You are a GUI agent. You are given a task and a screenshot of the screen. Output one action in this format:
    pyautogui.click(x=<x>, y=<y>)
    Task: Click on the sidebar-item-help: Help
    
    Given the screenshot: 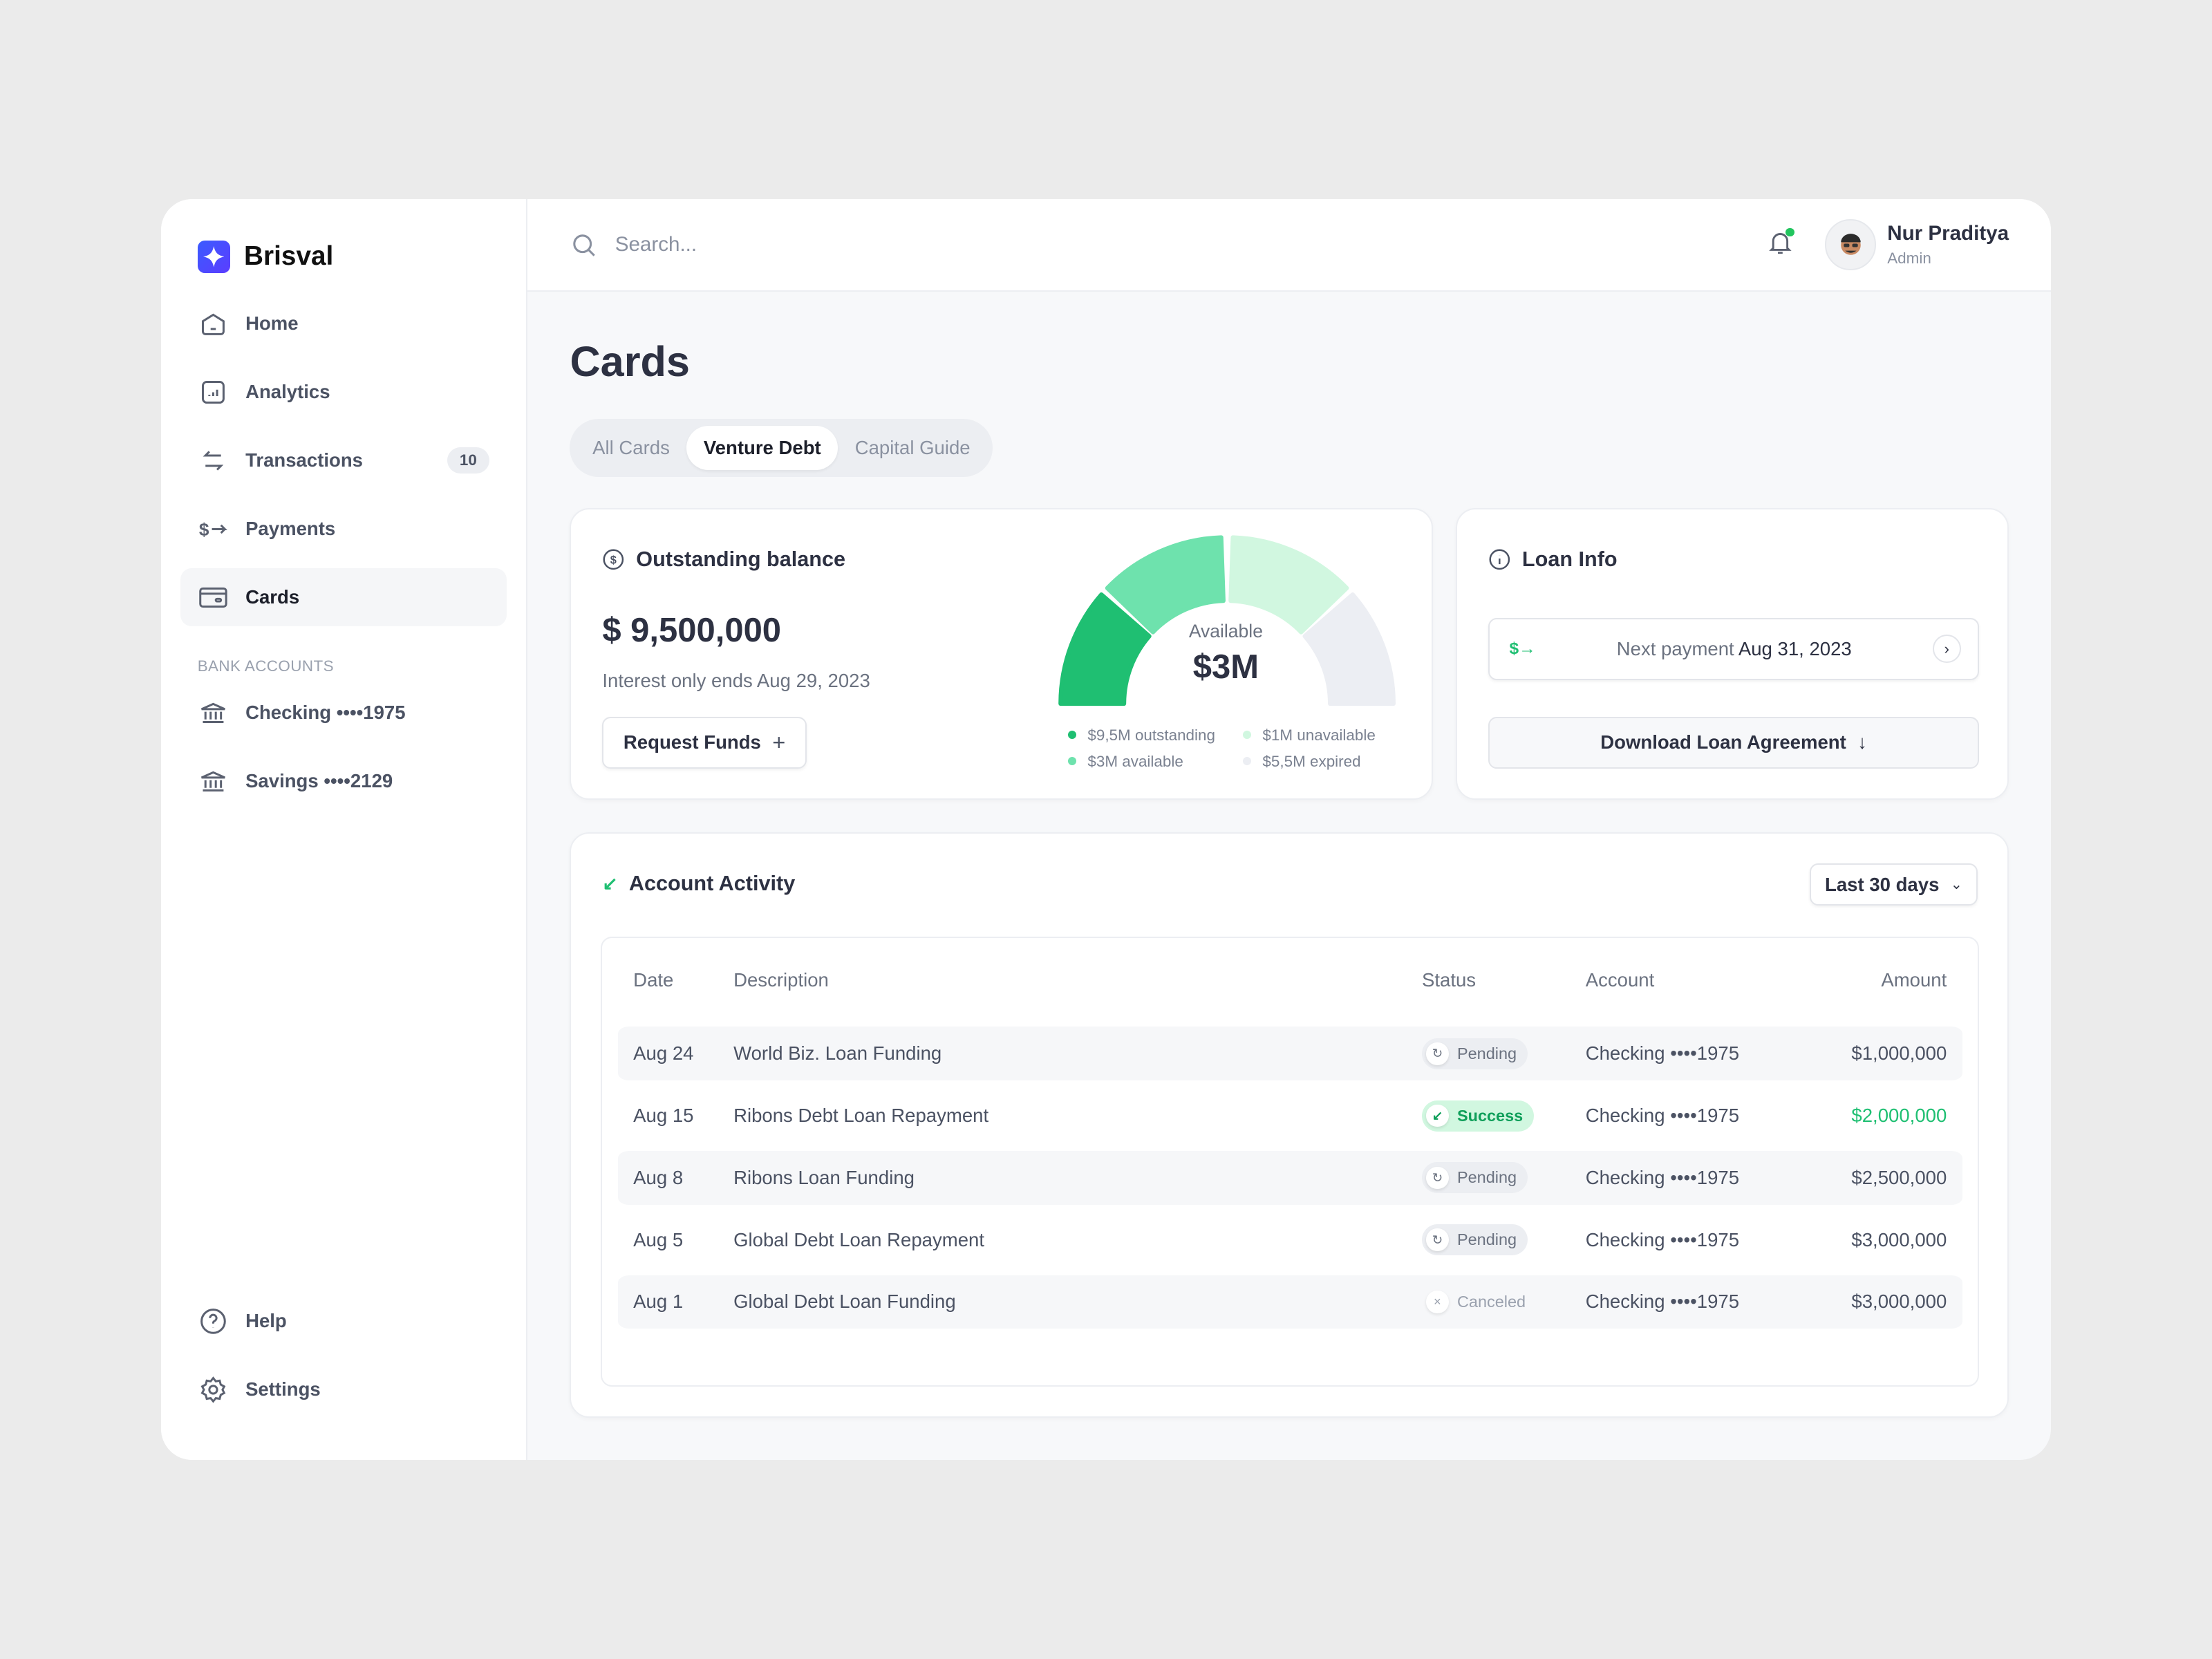 What is the action you would take?
    pyautogui.click(x=343, y=1321)
    